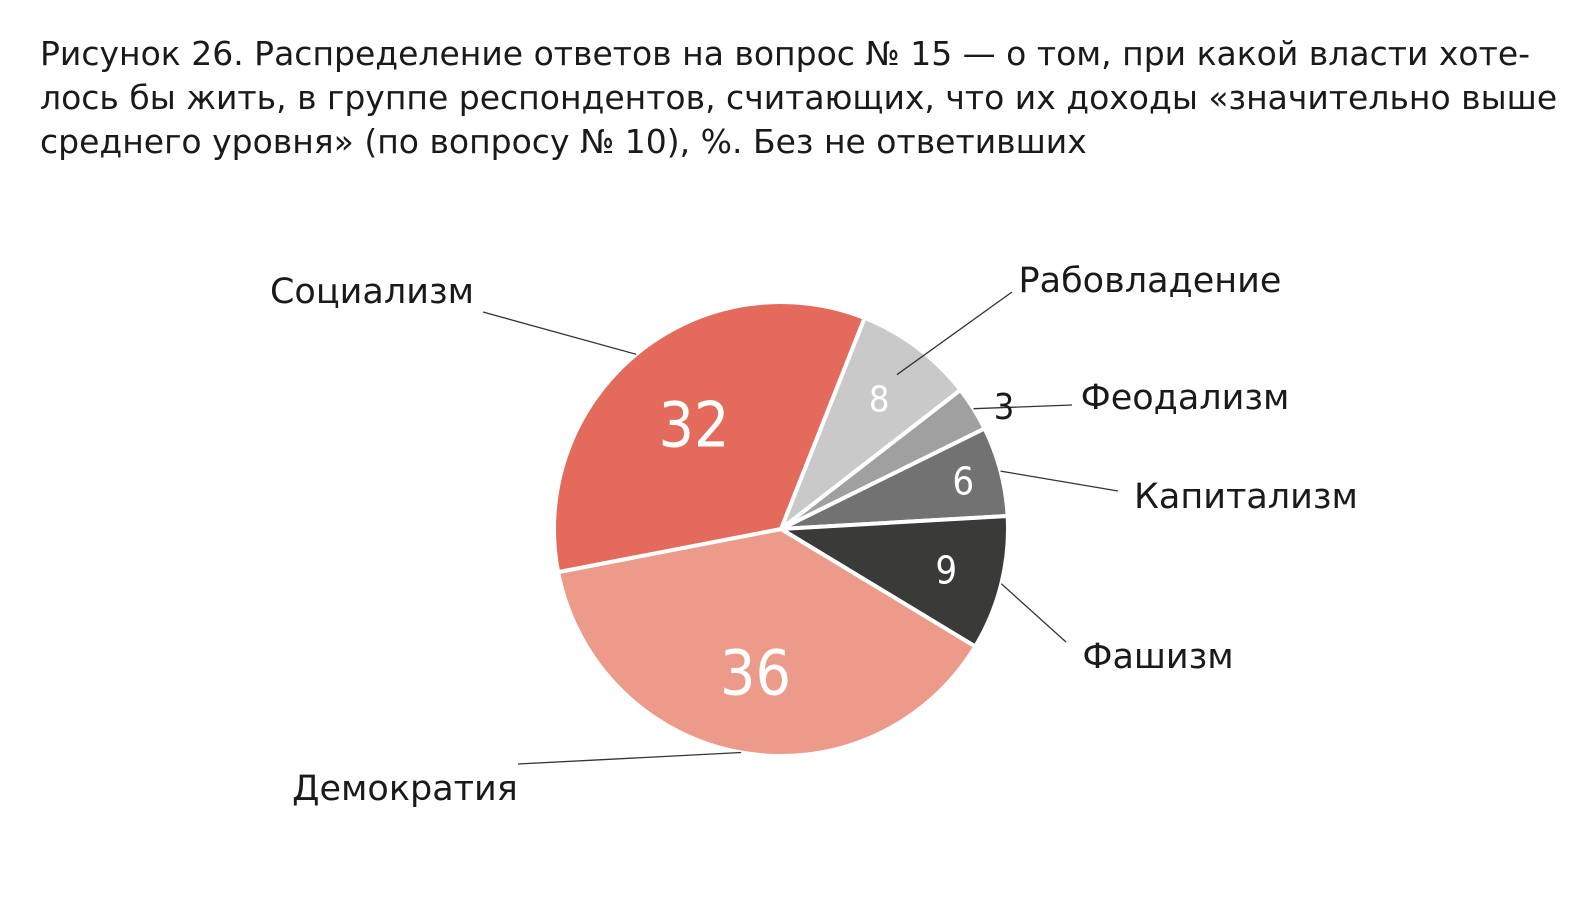 Image resolution: width=1583 pixels, height=897 pixels. I want to click on value-label-3: 6, so click(963, 482).